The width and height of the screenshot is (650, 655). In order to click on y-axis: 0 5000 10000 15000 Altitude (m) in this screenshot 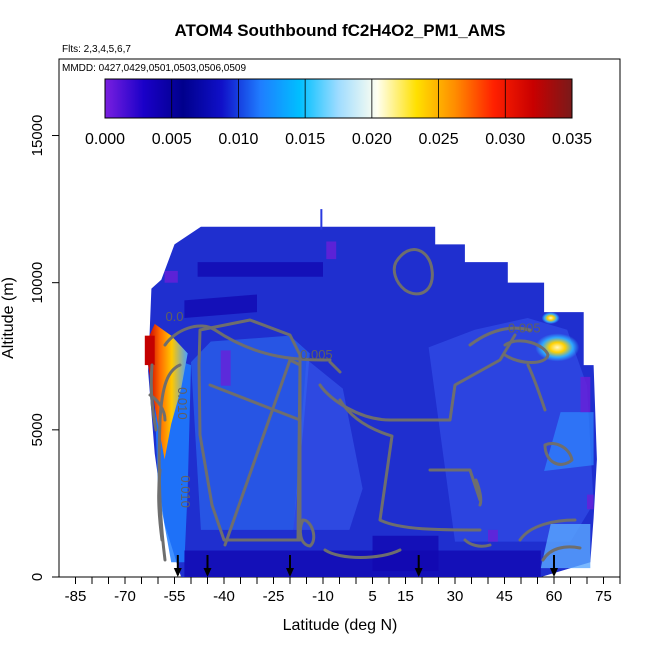, I will do `click(29, 348)`.